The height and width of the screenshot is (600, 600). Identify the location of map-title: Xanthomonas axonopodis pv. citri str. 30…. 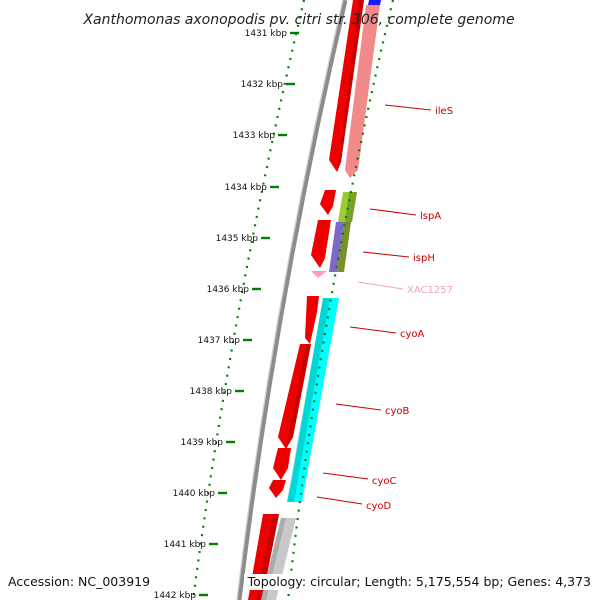
(298, 20).